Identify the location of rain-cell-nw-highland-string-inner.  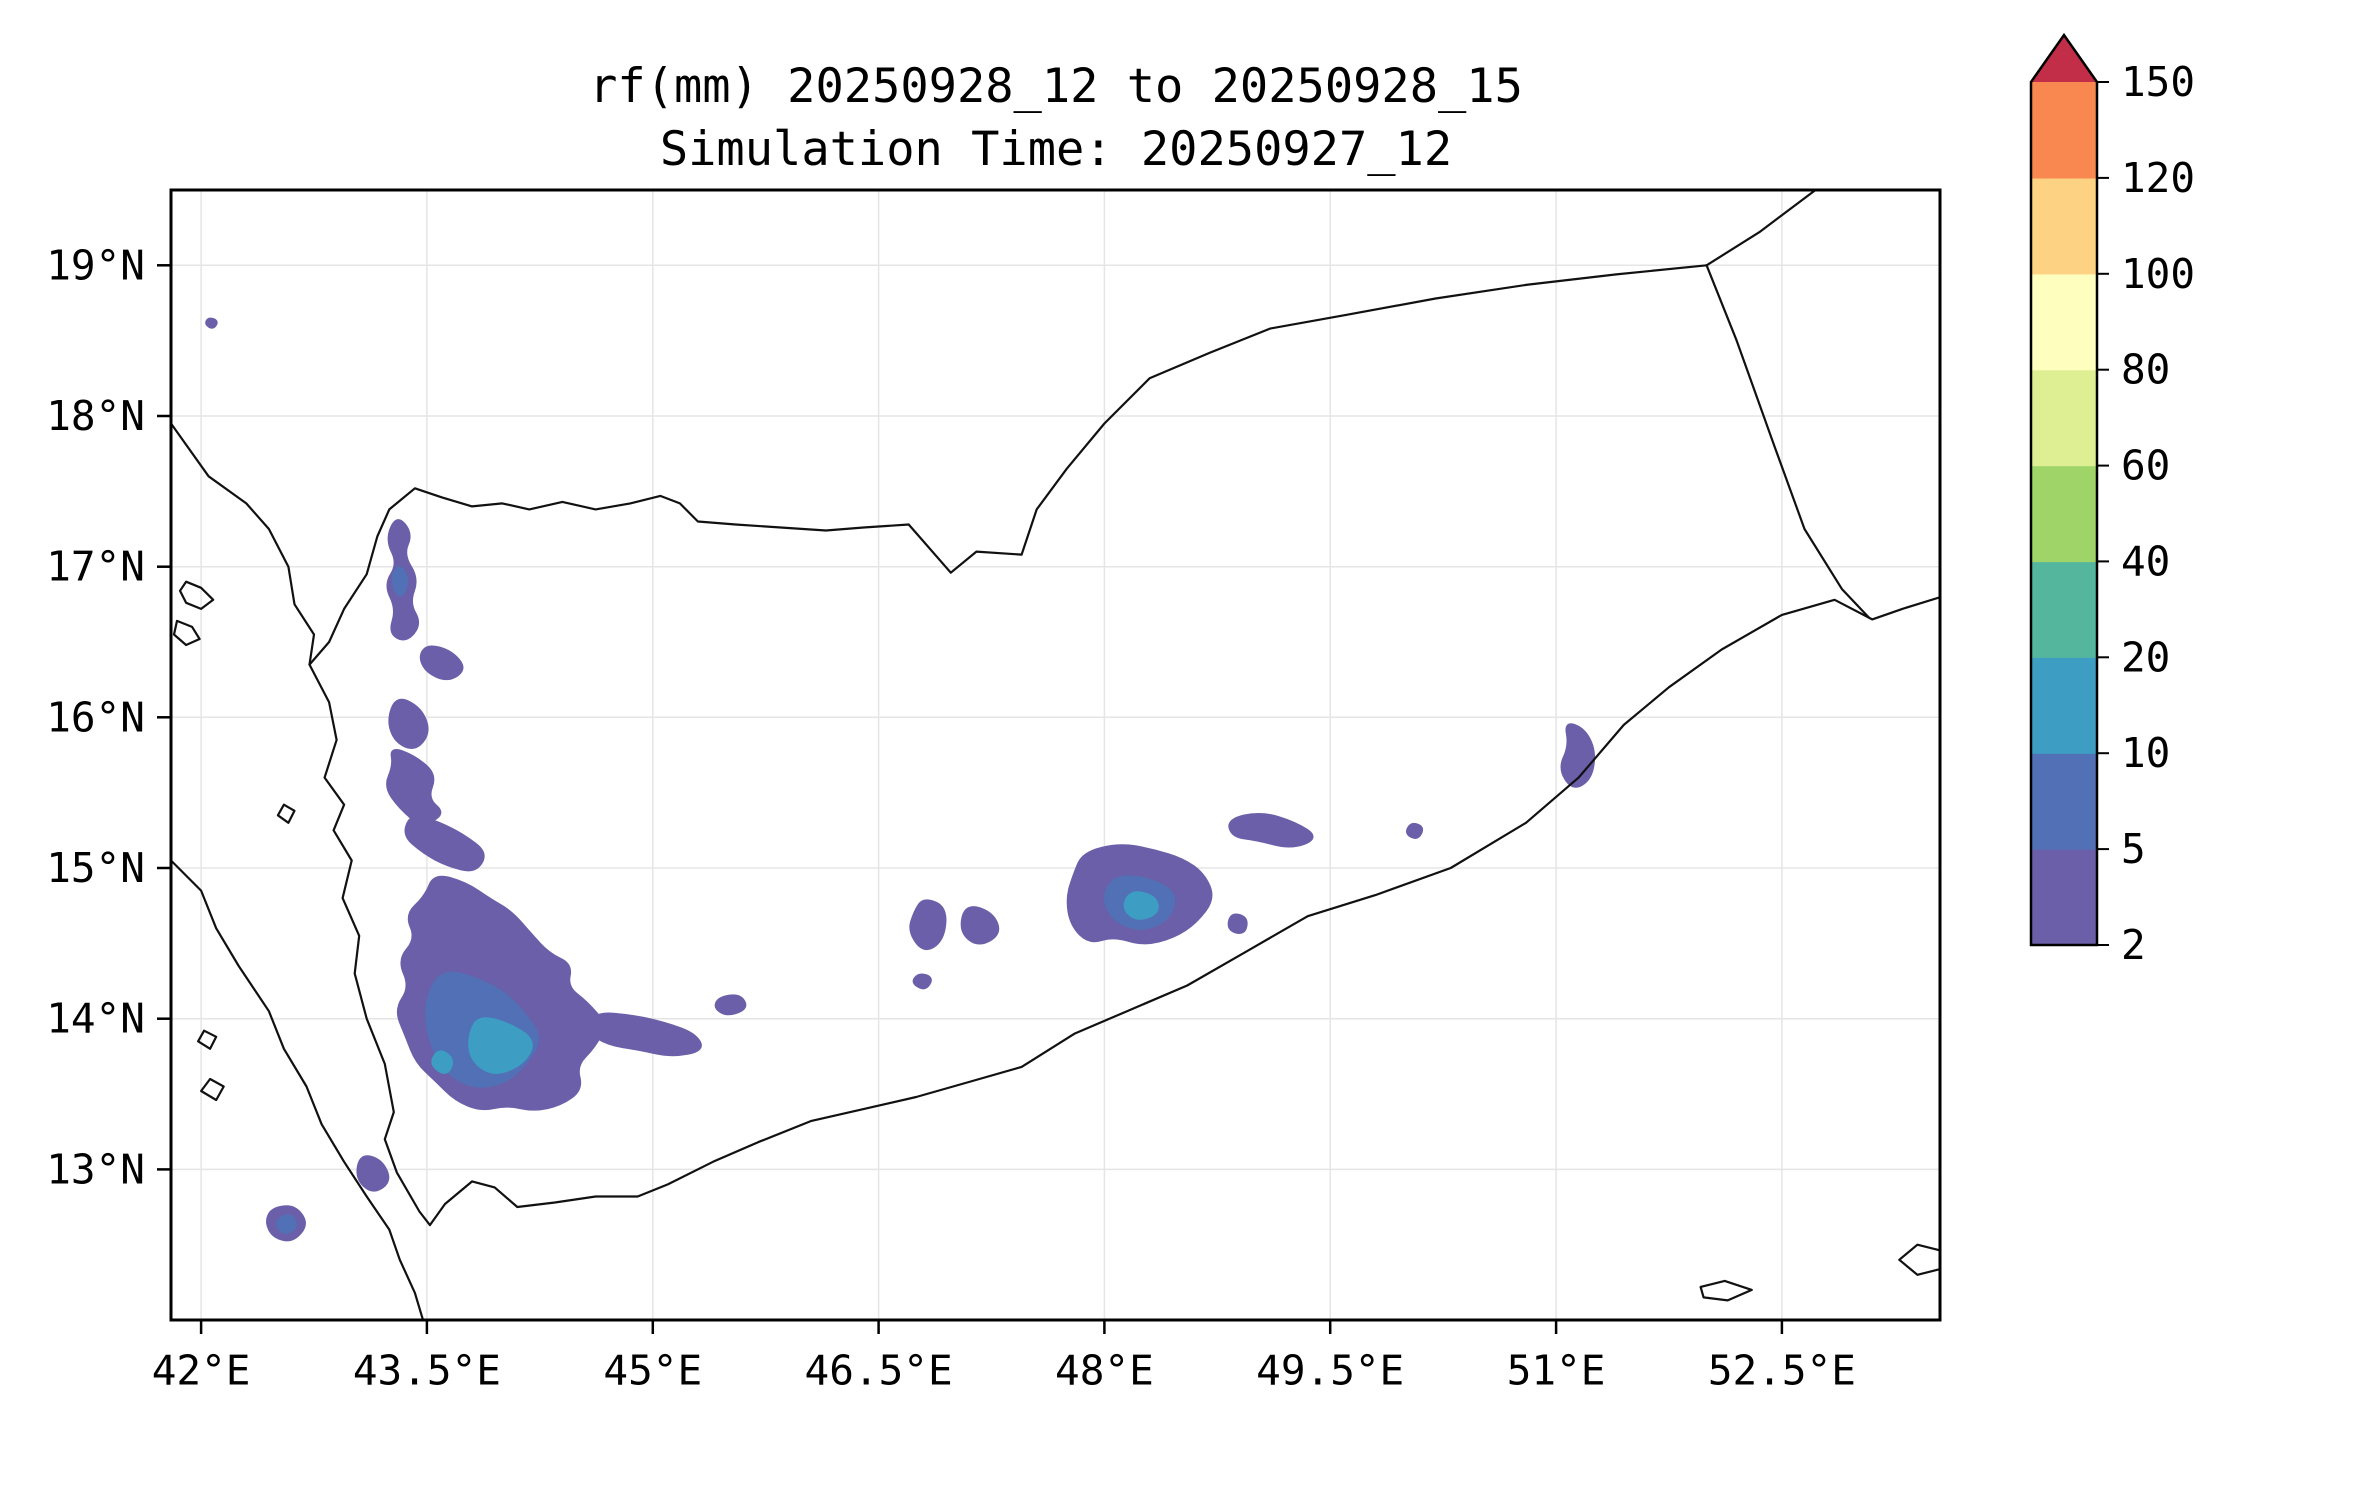
(400, 581).